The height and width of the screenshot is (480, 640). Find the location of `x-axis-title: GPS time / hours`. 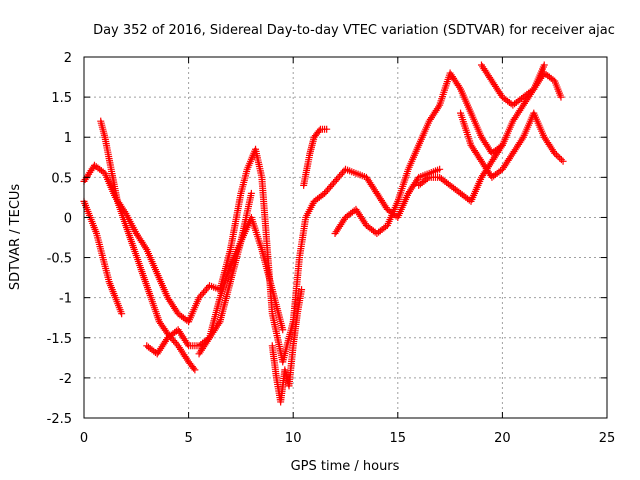

x-axis-title: GPS time / hours is located at coordinates (345, 466).